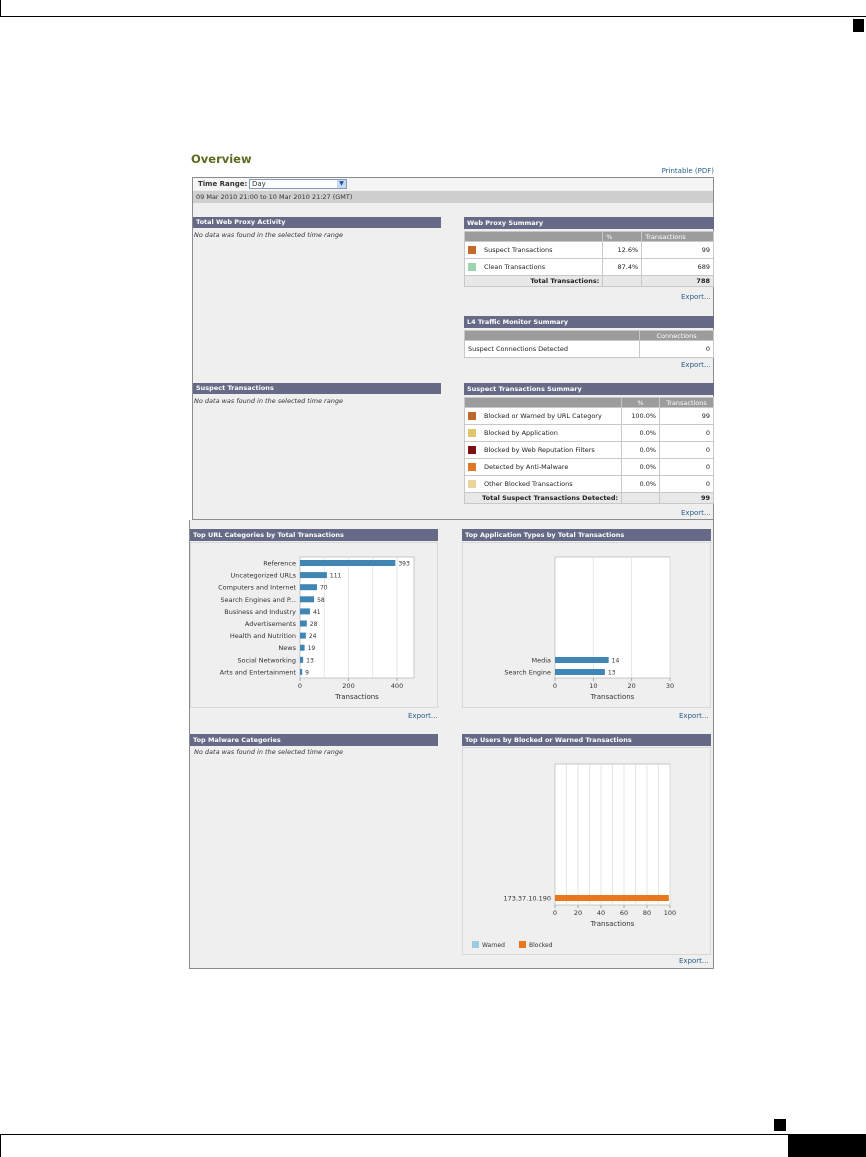 The width and height of the screenshot is (866, 1157). Describe the element at coordinates (472, 450) in the screenshot. I see `swatch-web-reputation` at that location.